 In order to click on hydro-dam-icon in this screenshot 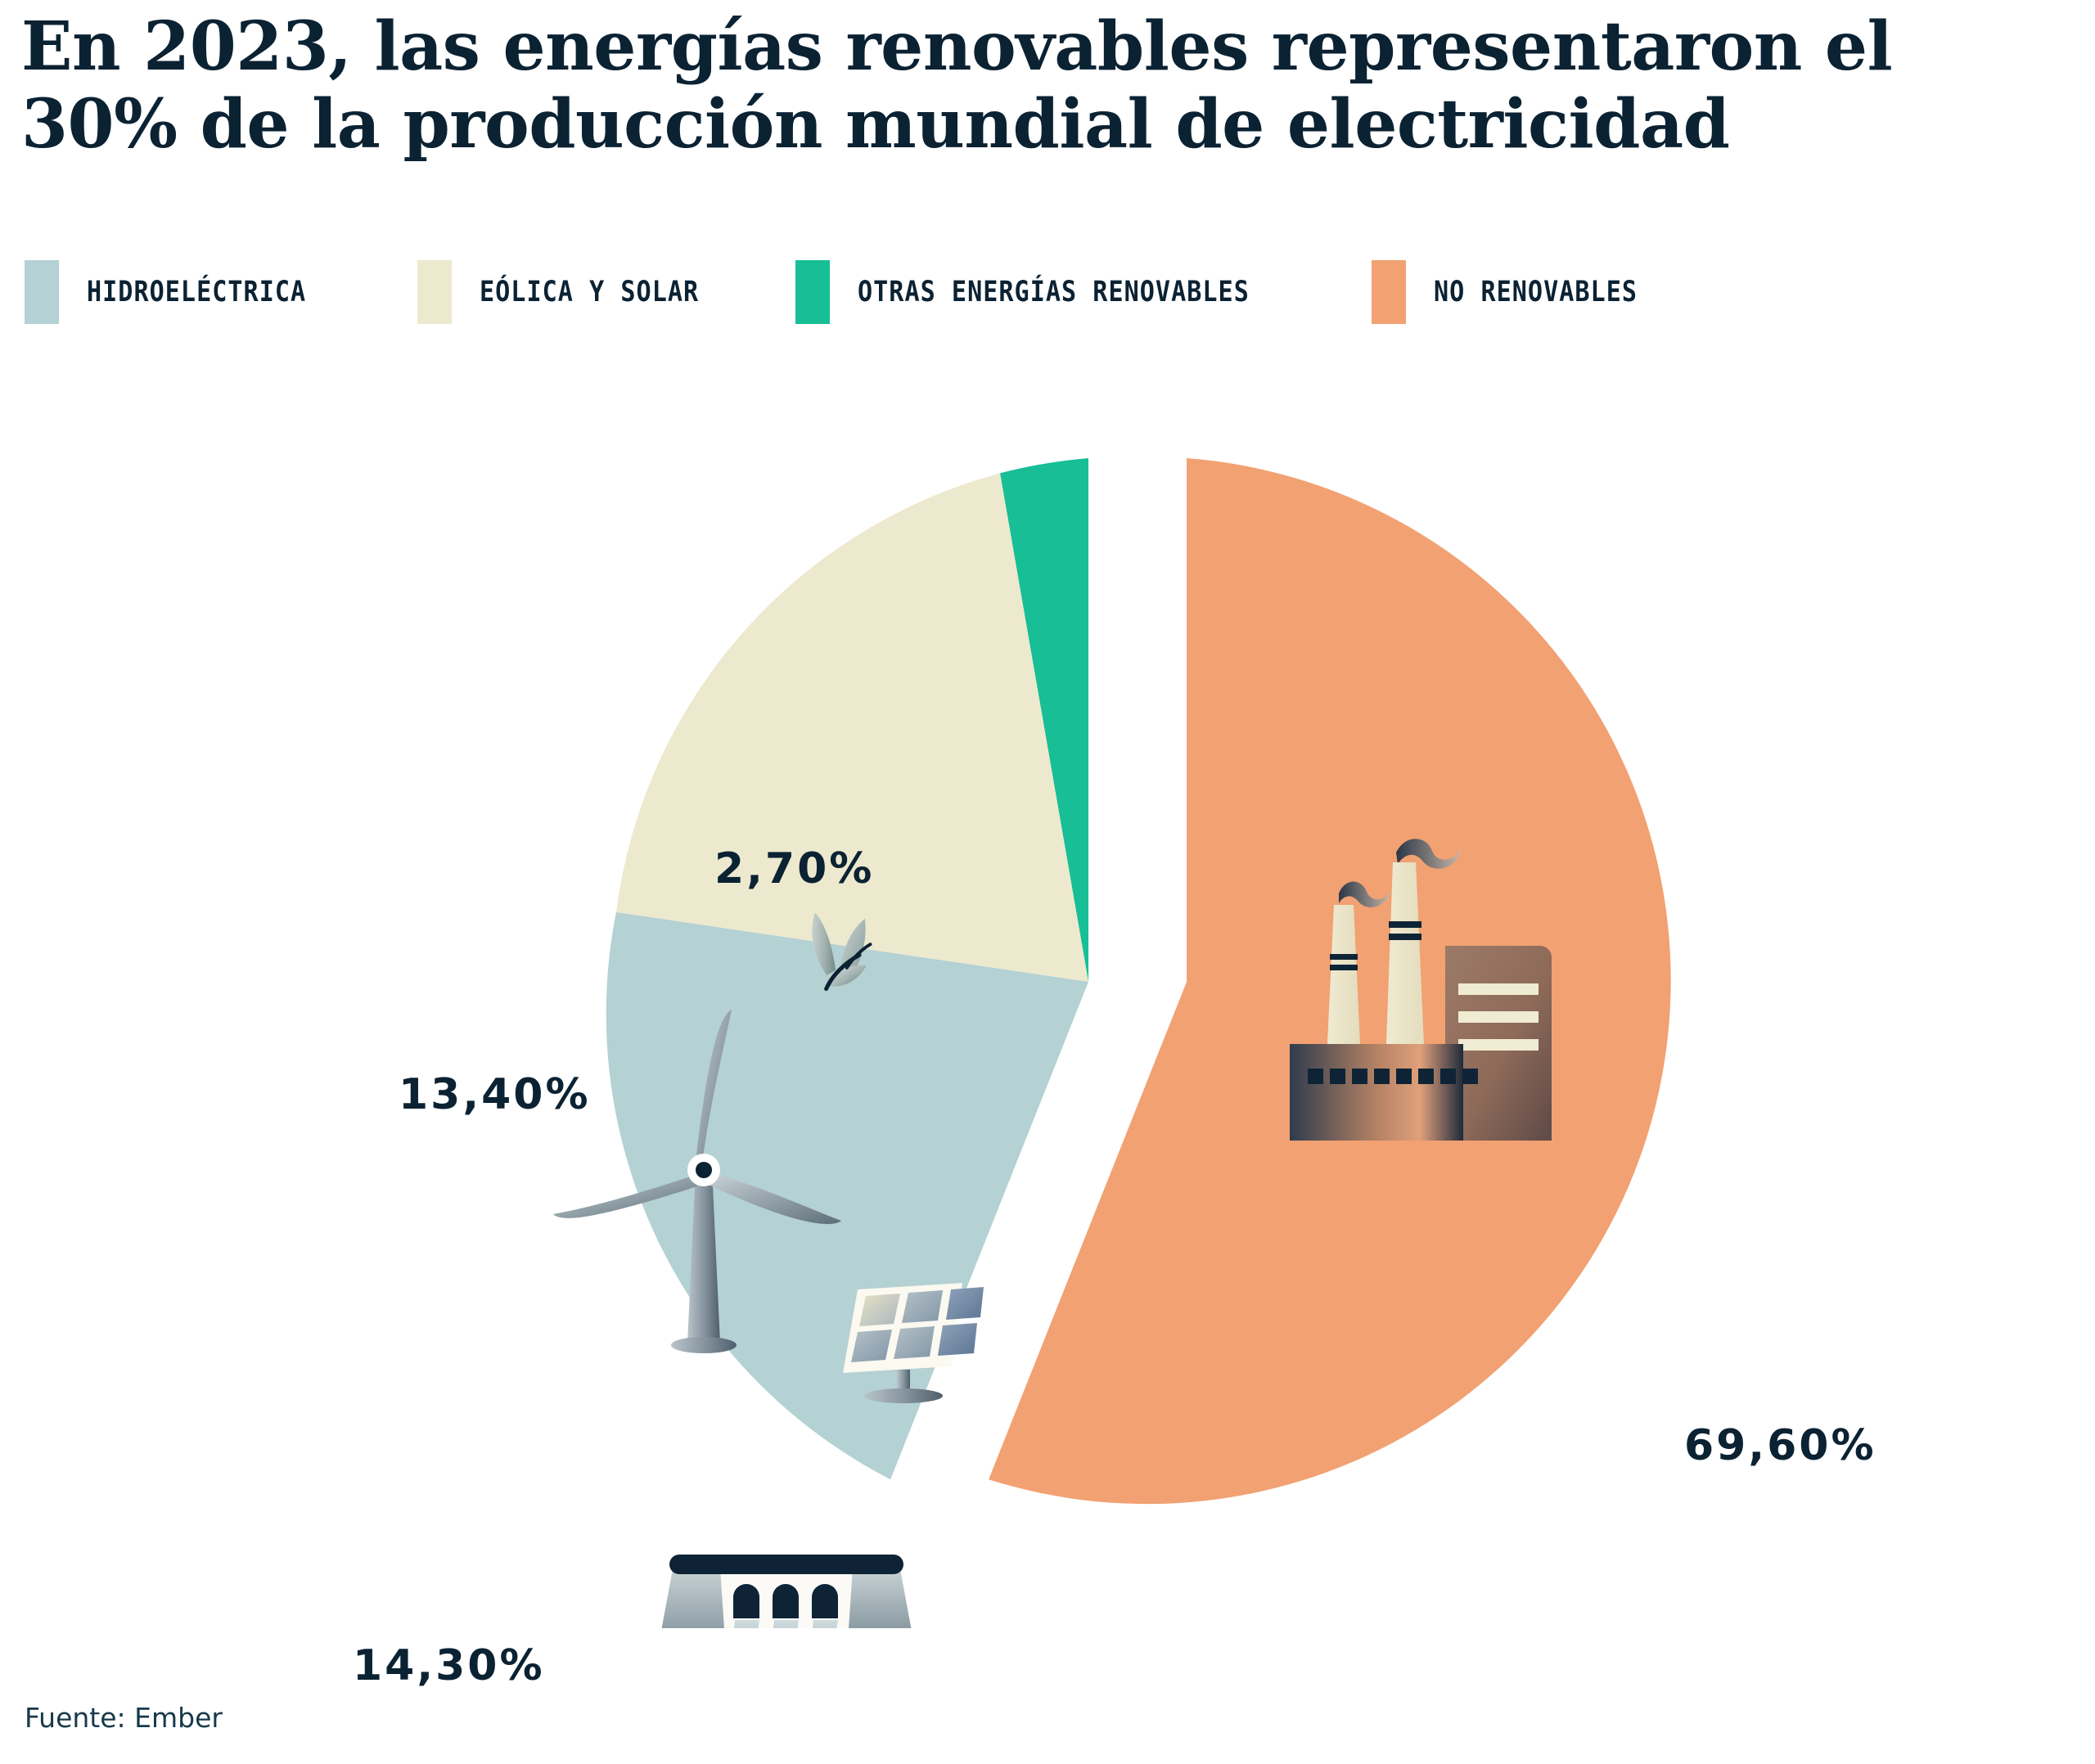, I will do `click(786, 1592)`.